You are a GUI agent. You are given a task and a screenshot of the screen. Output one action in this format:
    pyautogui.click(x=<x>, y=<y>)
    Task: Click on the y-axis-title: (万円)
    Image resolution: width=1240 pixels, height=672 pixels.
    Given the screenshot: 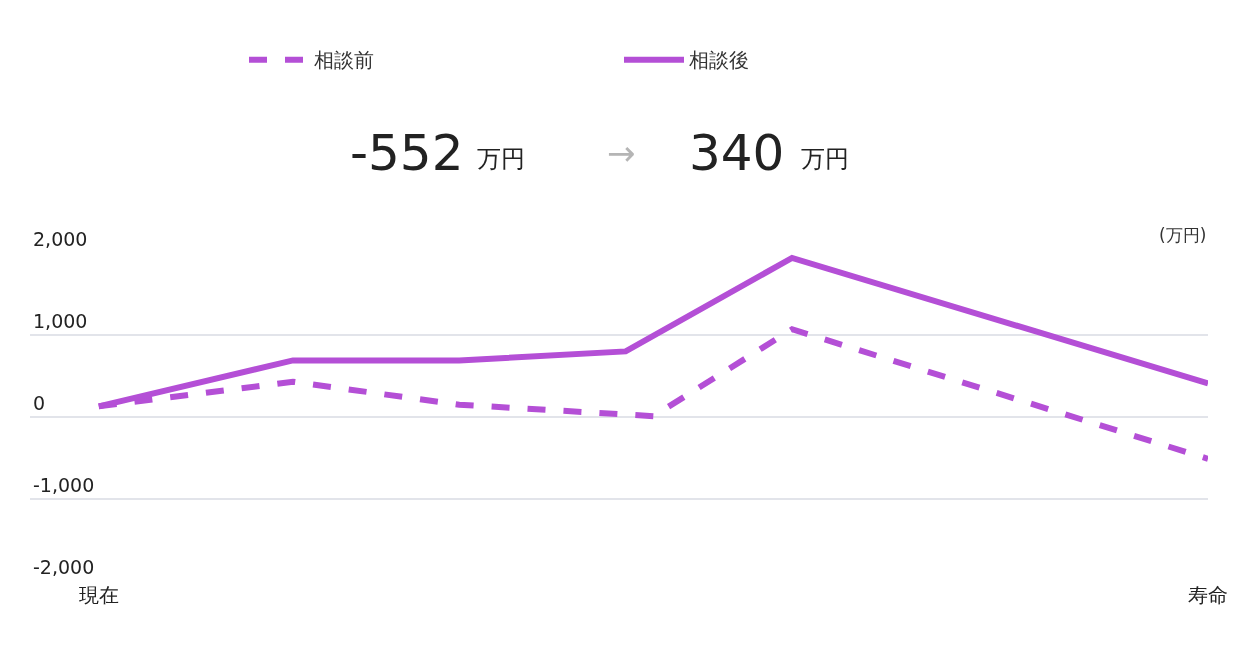 What is the action you would take?
    pyautogui.click(x=1183, y=235)
    